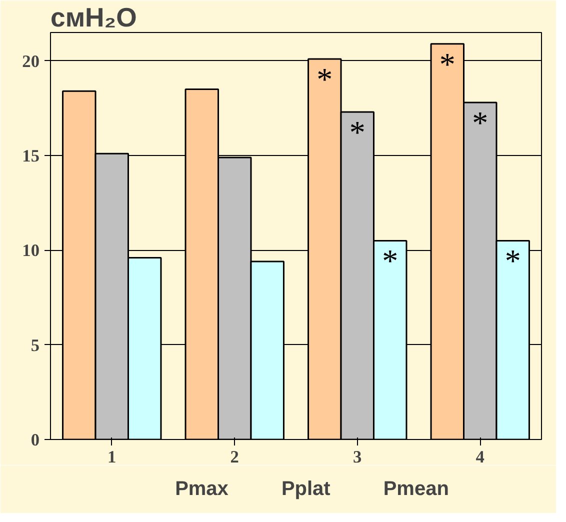 The height and width of the screenshot is (522, 566). What do you see at coordinates (416, 489) in the screenshot?
I see `series-label: Pmean` at bounding box center [416, 489].